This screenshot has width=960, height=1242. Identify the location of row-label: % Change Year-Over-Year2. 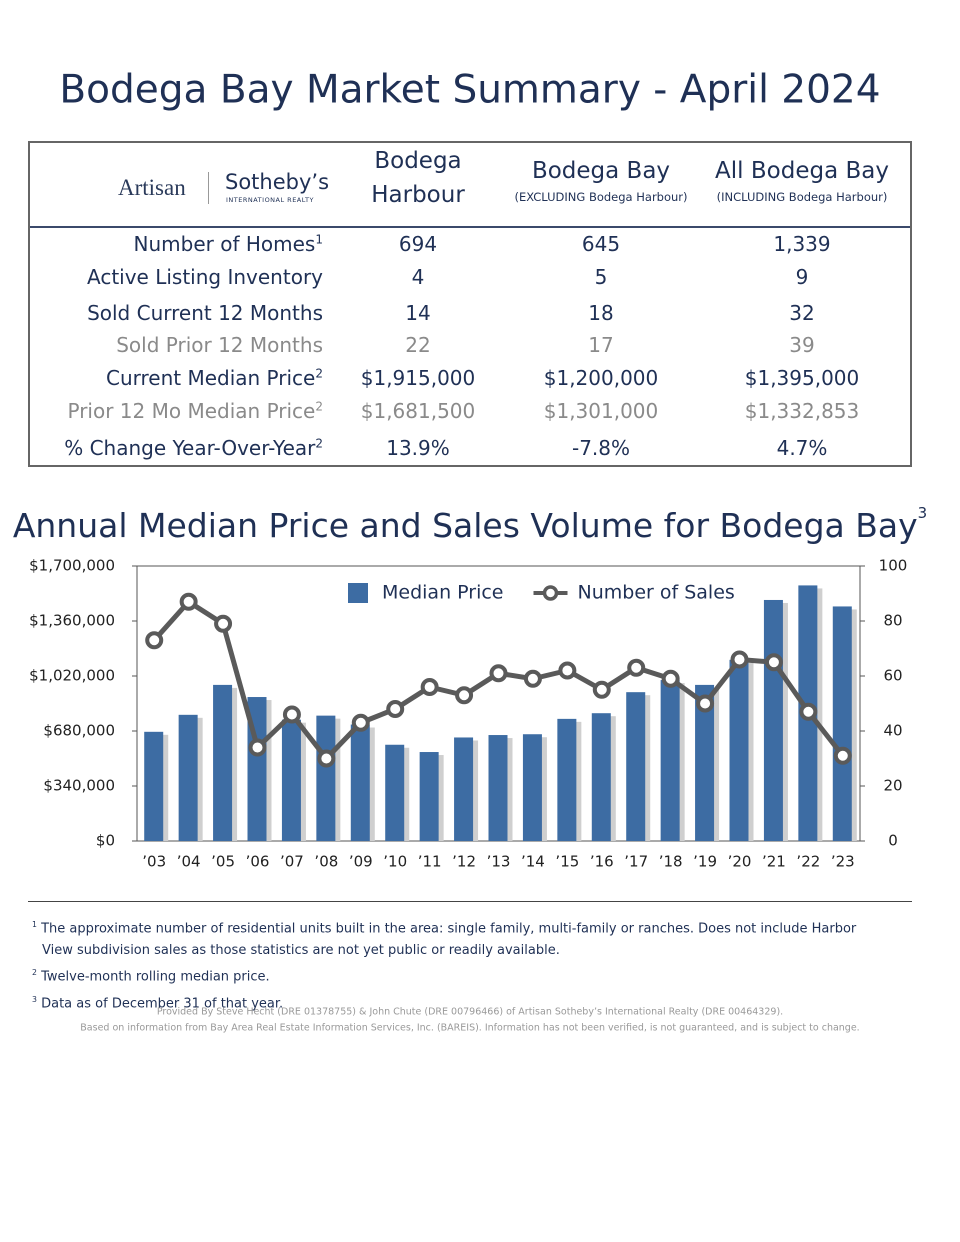
(193, 448).